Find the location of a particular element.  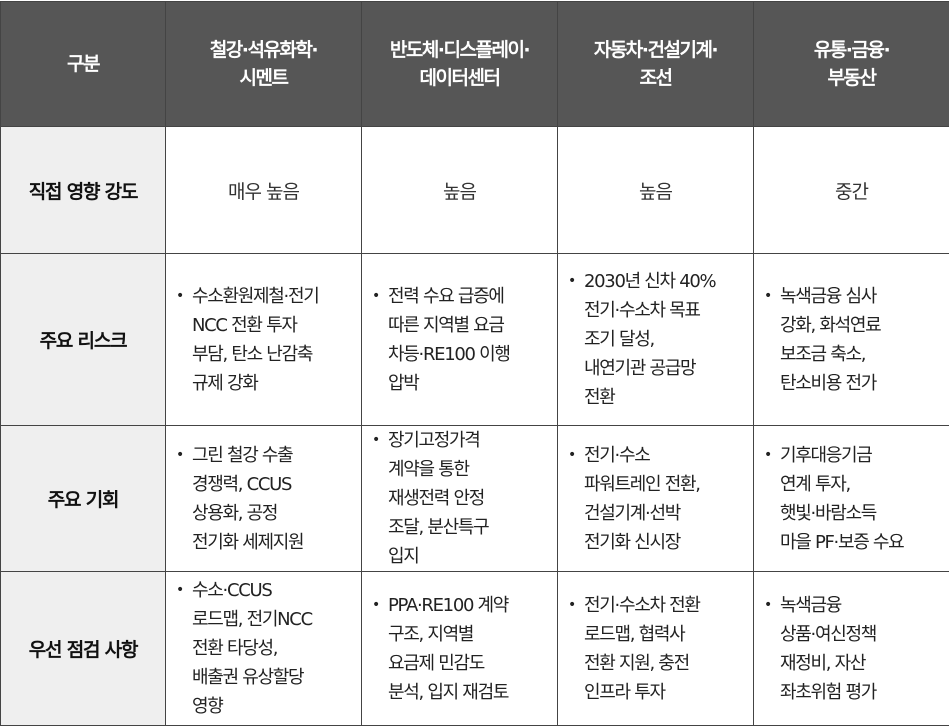

table-cell: •전력 수요 급증에 따른 지역별 요금 차등·RE100 이행 압박 is located at coordinates (460, 340).